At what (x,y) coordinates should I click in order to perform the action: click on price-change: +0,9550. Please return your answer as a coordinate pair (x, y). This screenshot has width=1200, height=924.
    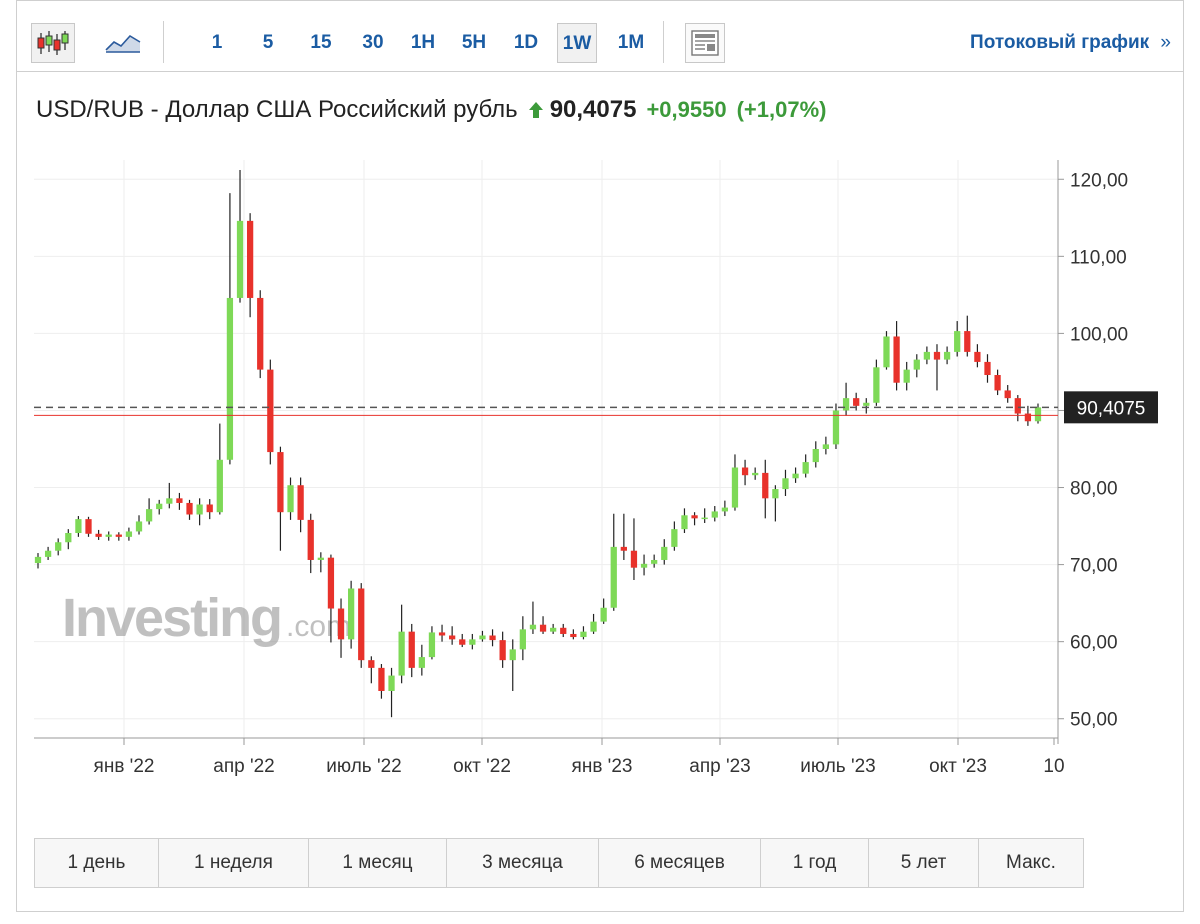
    Looking at the image, I should click on (686, 109).